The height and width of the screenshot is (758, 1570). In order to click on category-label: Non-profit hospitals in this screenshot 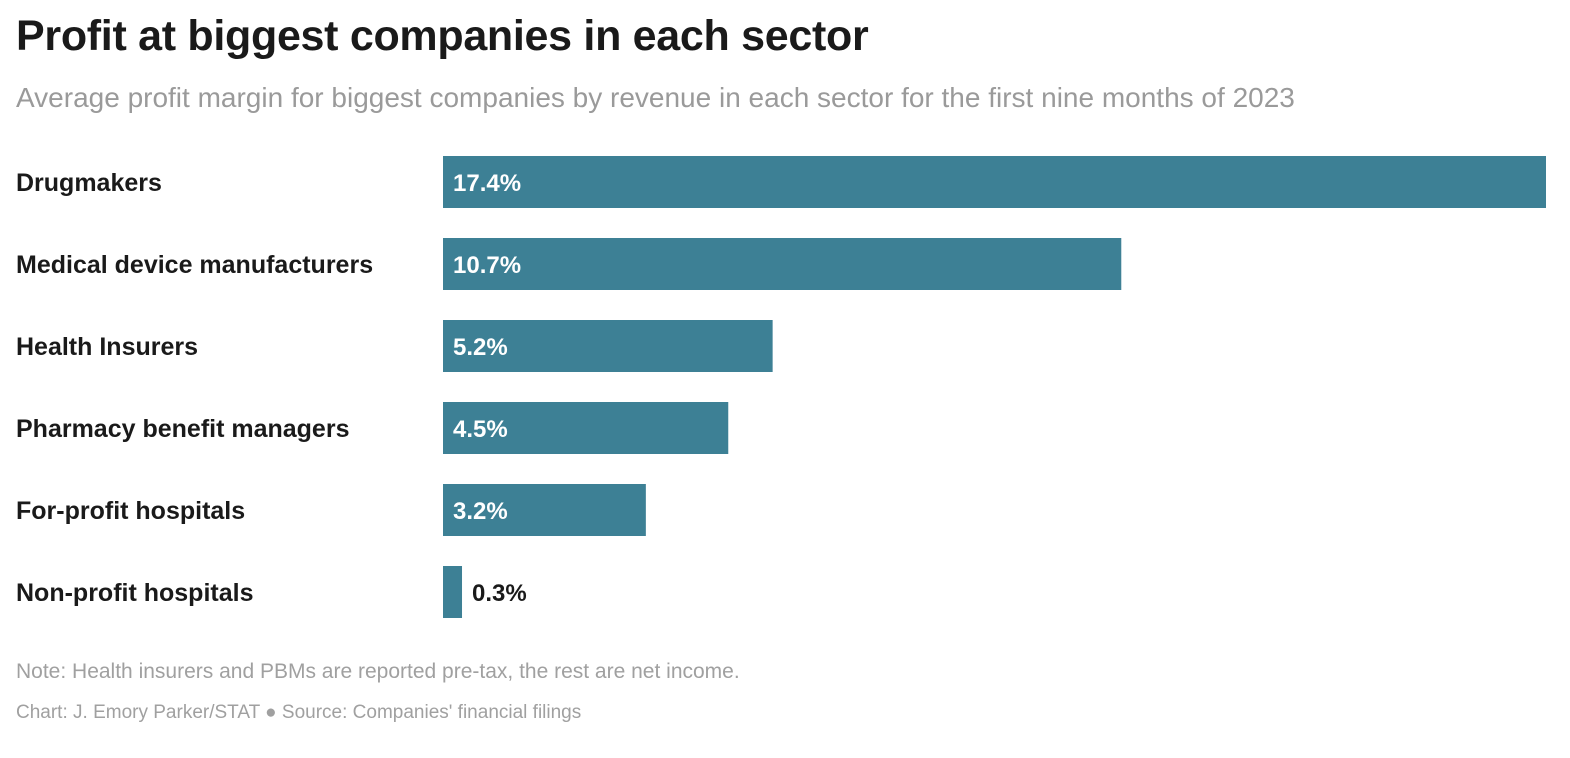, I will do `click(134, 593)`.